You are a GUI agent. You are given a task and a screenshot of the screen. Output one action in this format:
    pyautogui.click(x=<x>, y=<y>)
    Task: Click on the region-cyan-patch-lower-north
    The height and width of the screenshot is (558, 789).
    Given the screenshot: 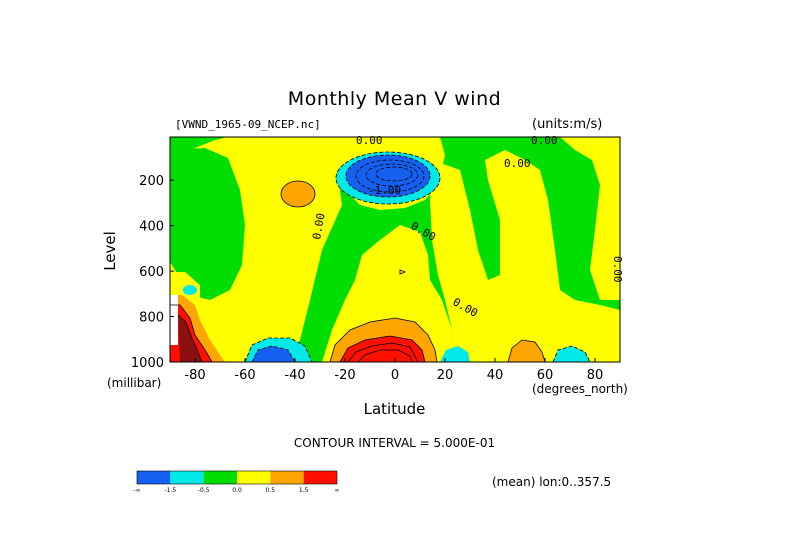 What is the action you would take?
    pyautogui.click(x=571, y=354)
    